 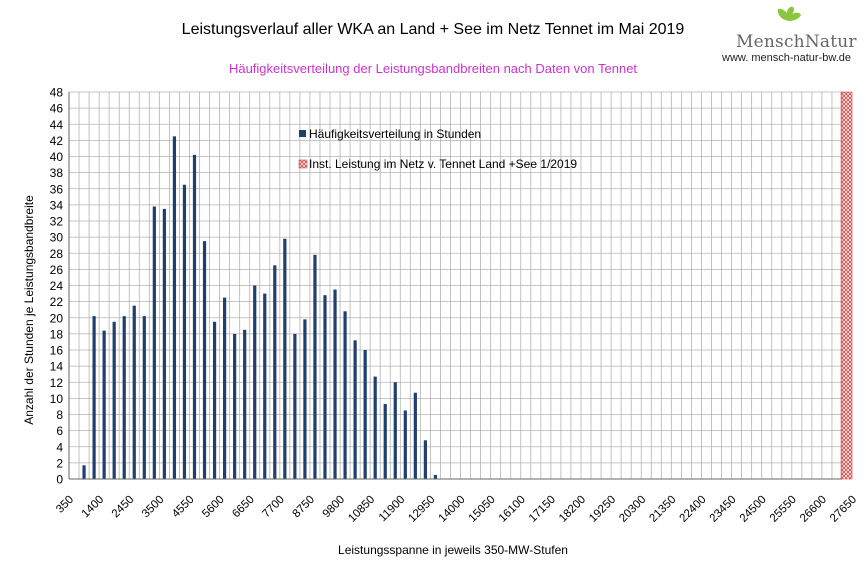 What do you see at coordinates (453, 550) in the screenshot?
I see `x-axis-label: Leistungsspanne in jeweils 350-MW-Stufen` at bounding box center [453, 550].